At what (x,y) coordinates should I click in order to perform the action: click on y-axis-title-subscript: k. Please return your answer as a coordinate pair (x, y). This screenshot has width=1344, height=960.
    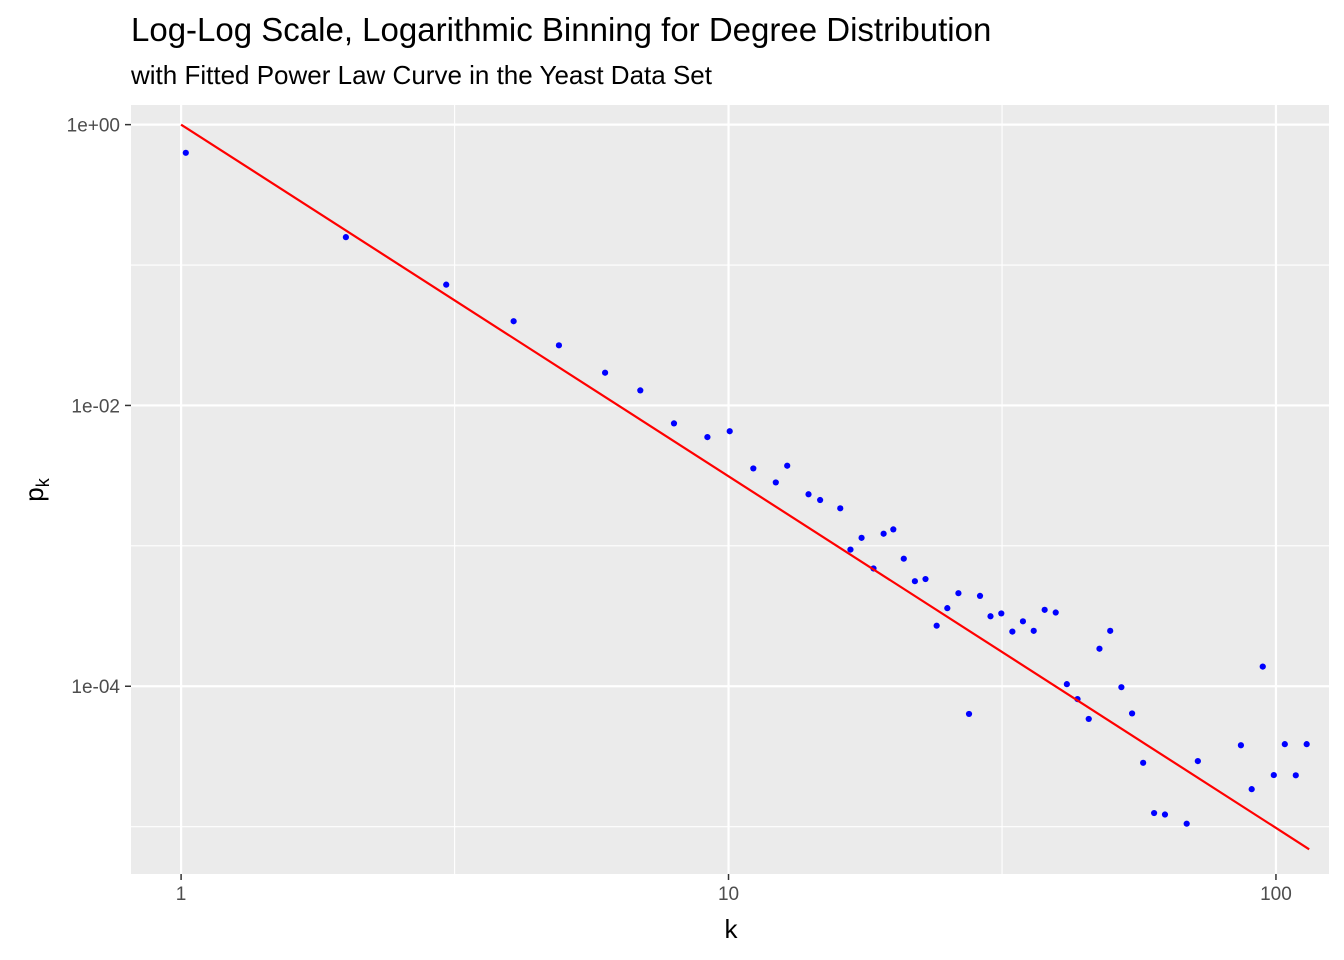
    Looking at the image, I should click on (43, 482).